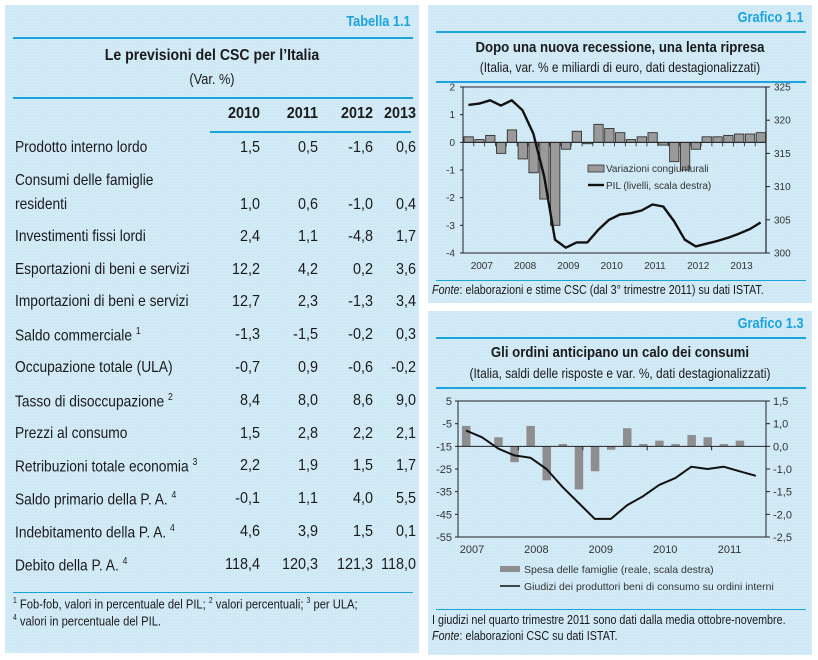  Describe the element at coordinates (449, 402) in the screenshot. I see `y-tick-label: 5` at that location.